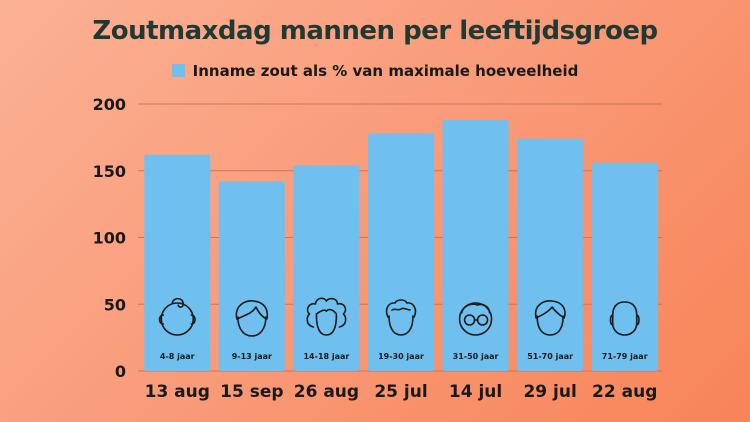  Describe the element at coordinates (251, 276) in the screenshot. I see `bar-15-sep` at that location.